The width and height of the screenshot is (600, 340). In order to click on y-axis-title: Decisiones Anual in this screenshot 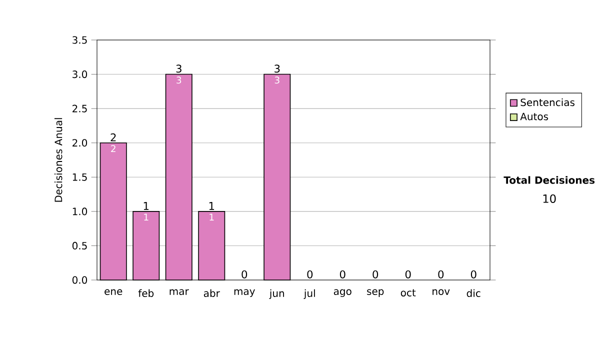, I will do `click(58, 160)`.